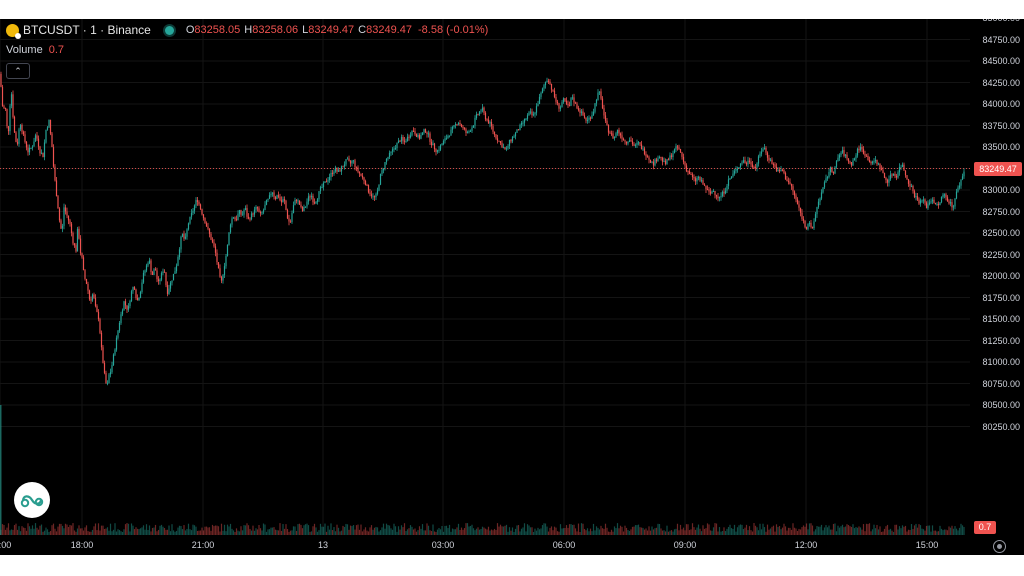 This screenshot has height=576, width=1024. Describe the element at coordinates (32, 500) in the screenshot. I see `tradingview-logo` at that location.